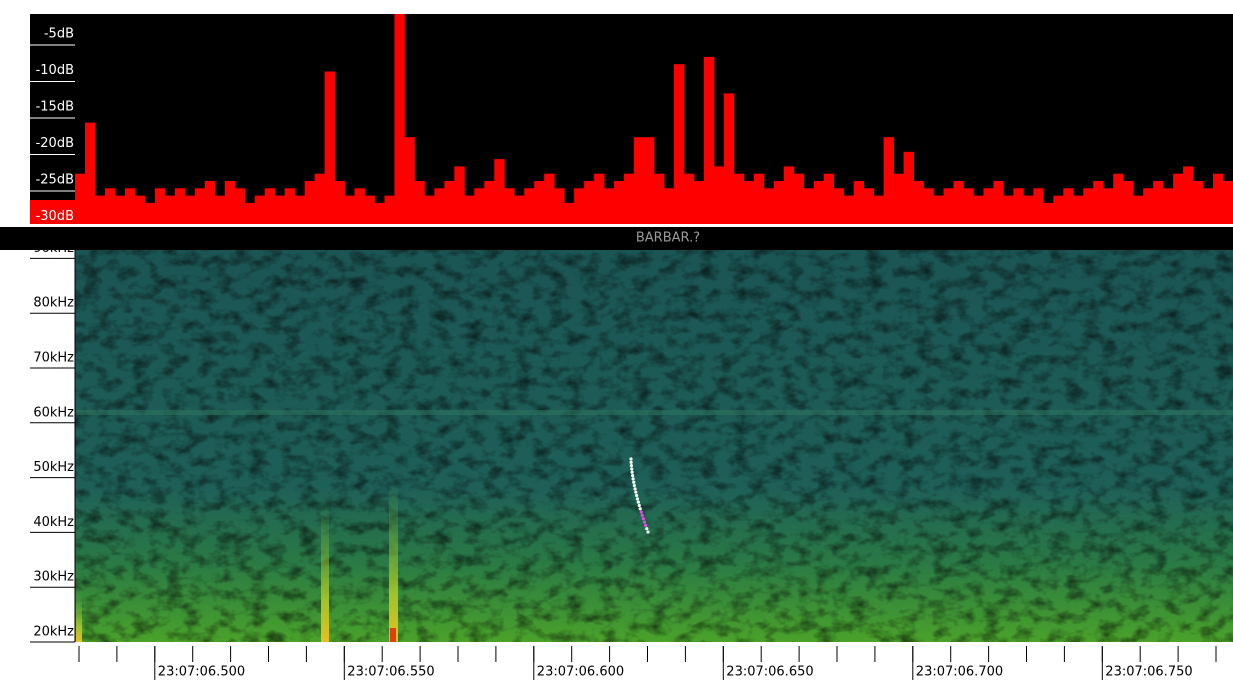  Describe the element at coordinates (769, 672) in the screenshot. I see `x-tick-label: 23:07:06.650` at that location.